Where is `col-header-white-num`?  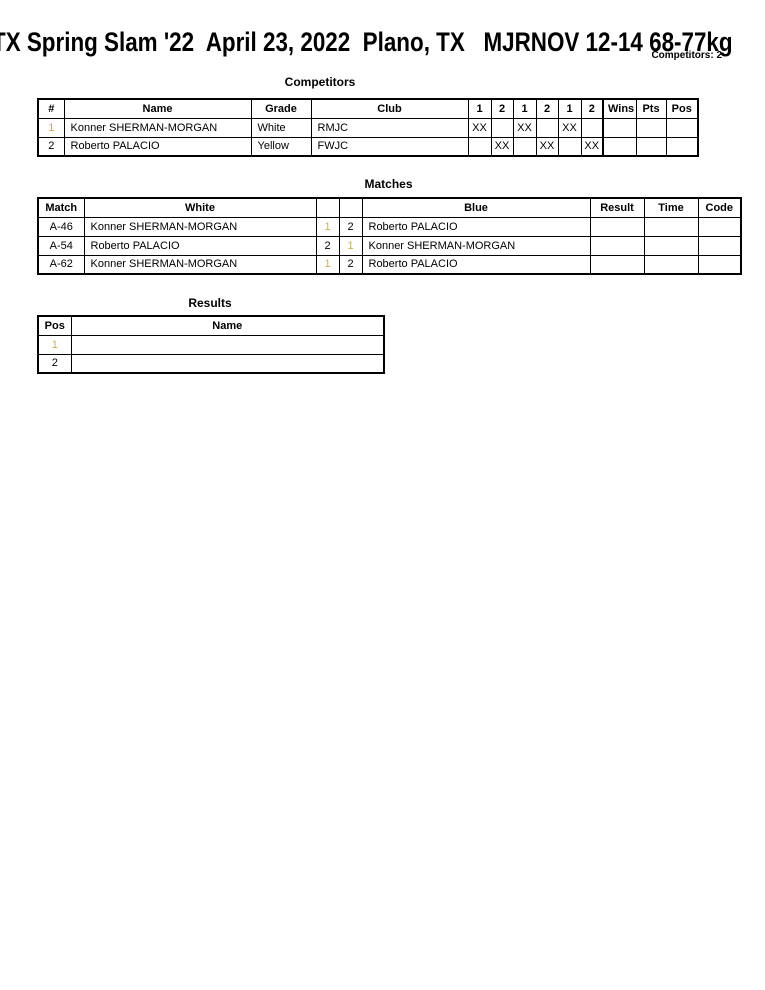
col-header-white-num is located at coordinates (327, 207).